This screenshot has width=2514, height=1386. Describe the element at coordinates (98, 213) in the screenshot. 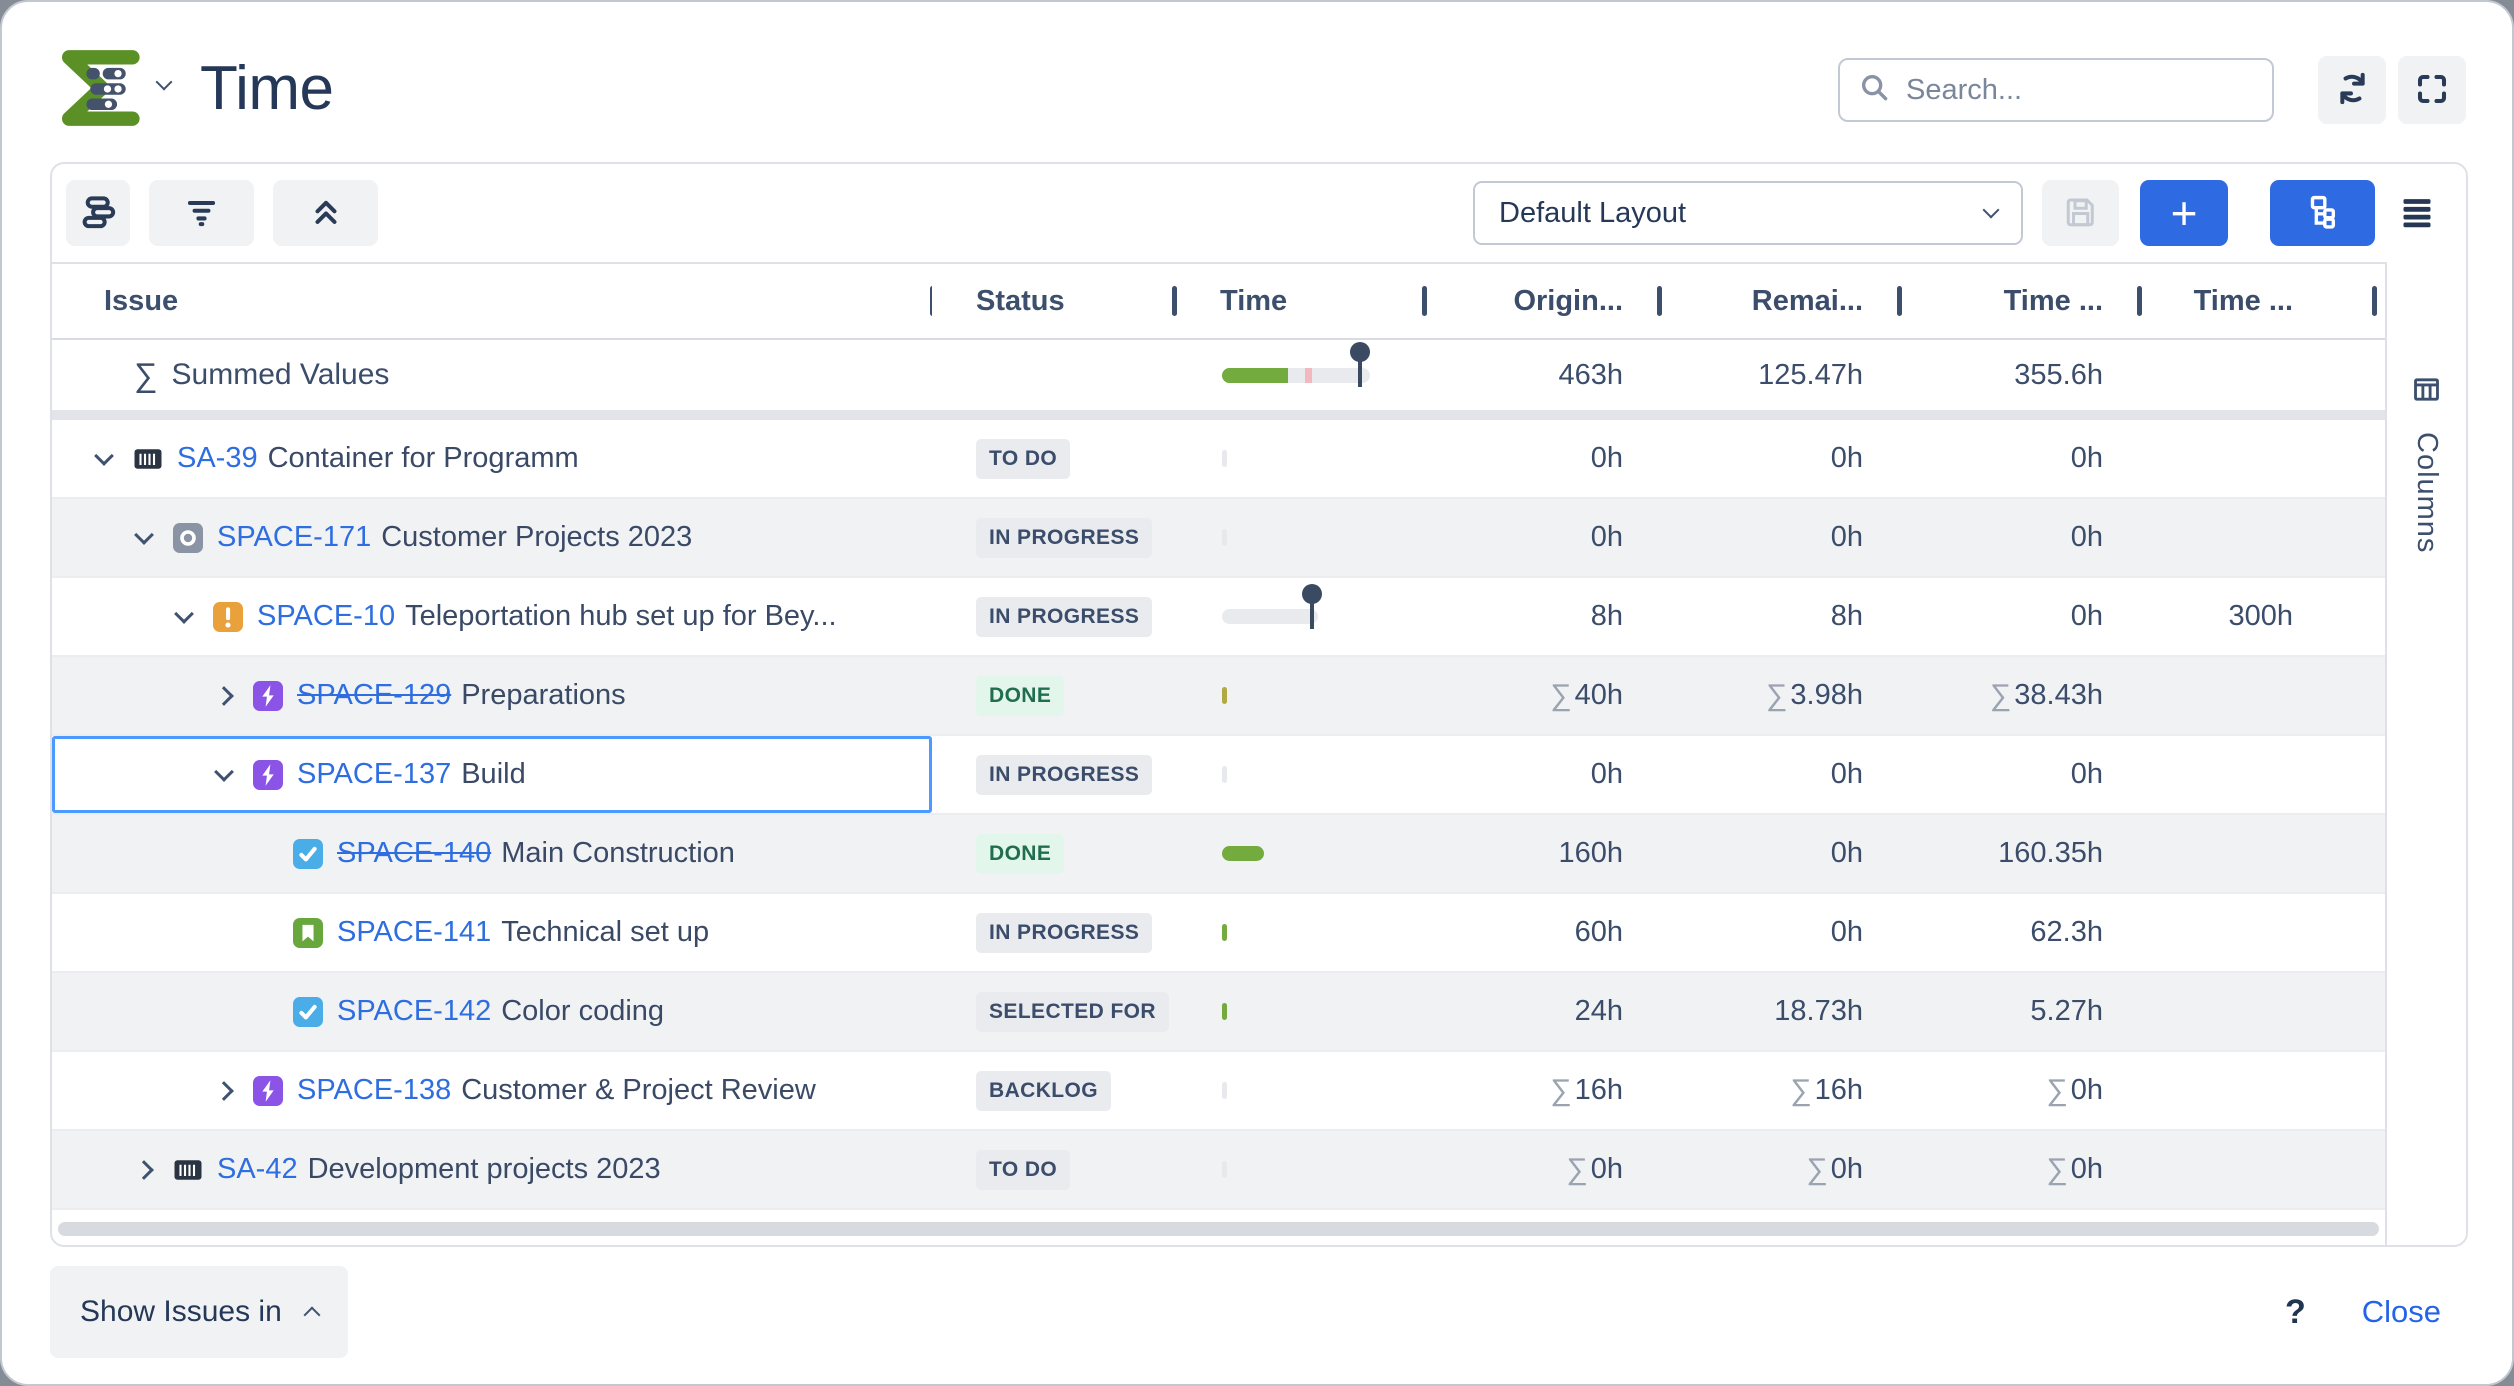

I see `structure-button` at that location.